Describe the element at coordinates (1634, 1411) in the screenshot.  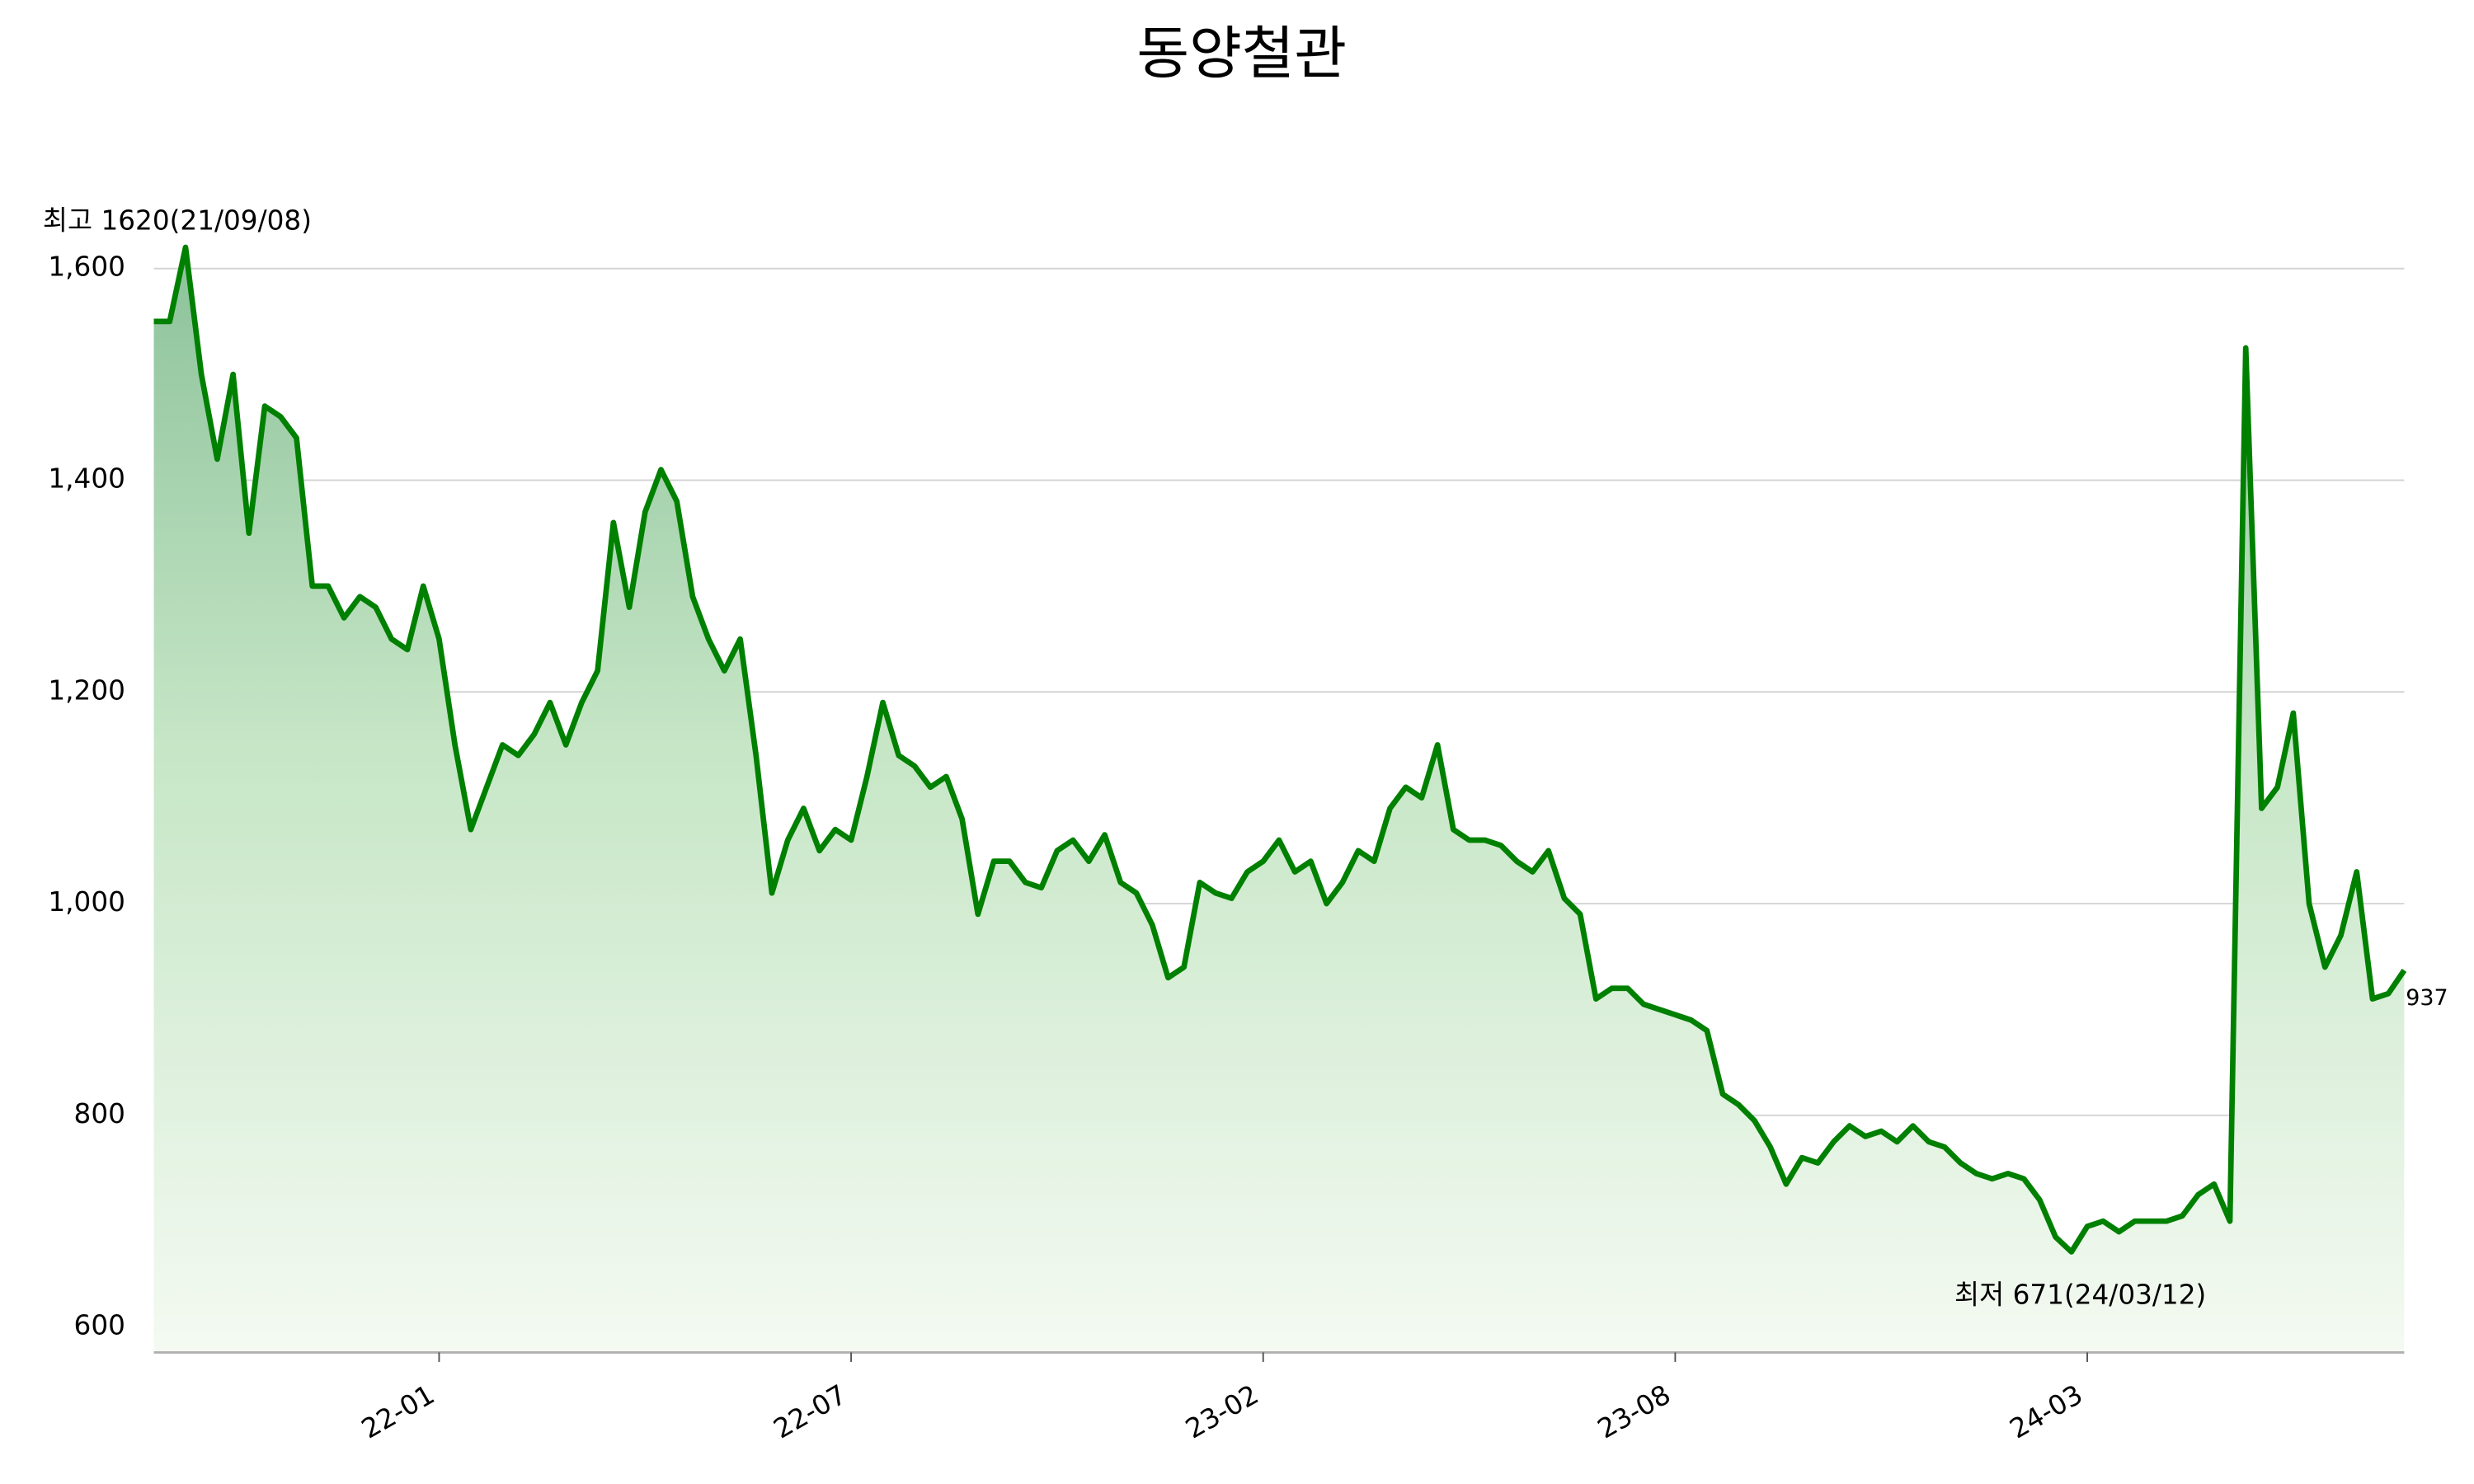
I see `x-tick-label: 23-08` at that location.